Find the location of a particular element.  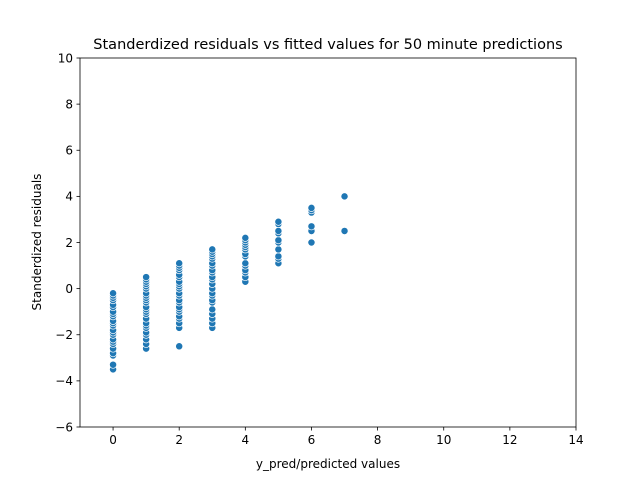

x-tick-label: 0 is located at coordinates (113, 440).